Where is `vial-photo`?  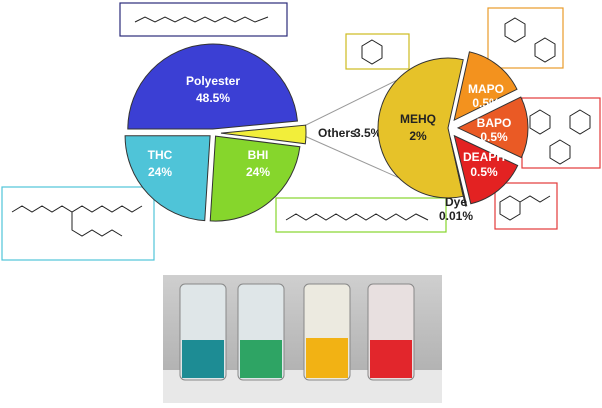
vial-photo is located at coordinates (302, 339).